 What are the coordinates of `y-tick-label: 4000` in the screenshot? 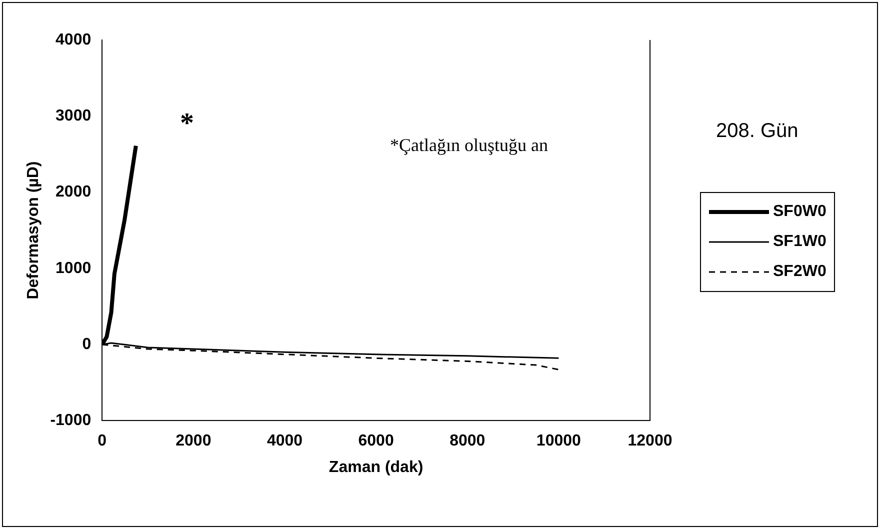 It's located at (74, 39).